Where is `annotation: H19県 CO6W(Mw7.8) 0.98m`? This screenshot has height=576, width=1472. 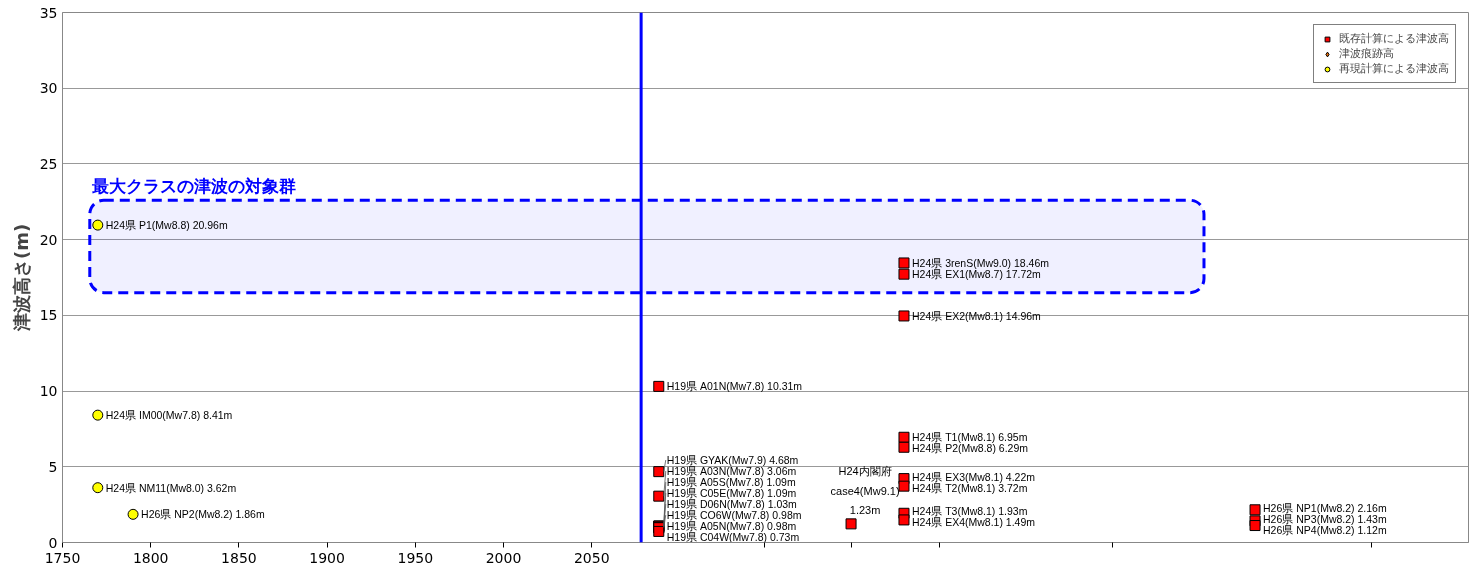 annotation: H19県 CO6W(Mw7.8) 0.98m is located at coordinates (734, 515).